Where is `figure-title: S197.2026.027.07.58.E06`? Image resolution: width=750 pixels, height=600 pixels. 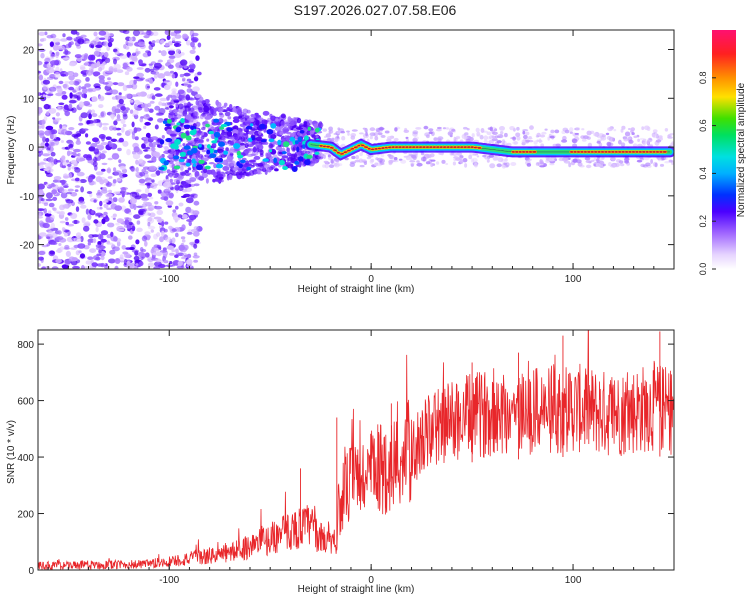
figure-title: S197.2026.027.07.58.E06 is located at coordinates (375, 10).